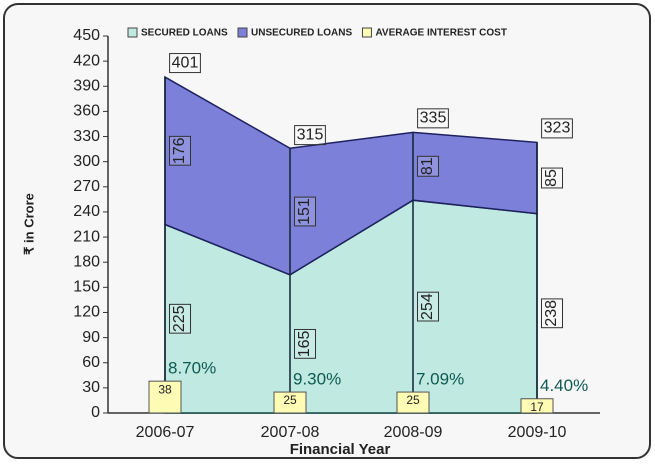 The width and height of the screenshot is (655, 468). I want to click on y-tick-label: 30, so click(91, 387).